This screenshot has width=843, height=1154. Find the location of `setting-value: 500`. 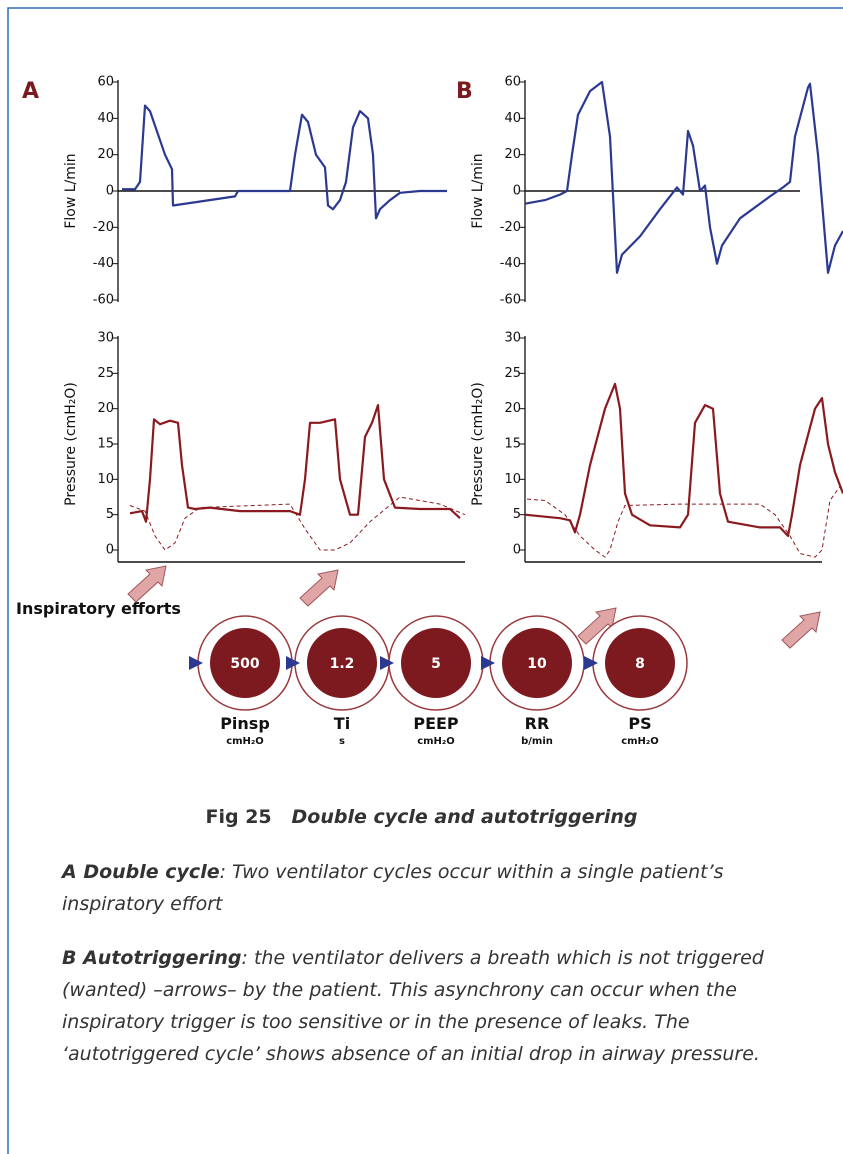

setting-value: 500 is located at coordinates (244, 664).